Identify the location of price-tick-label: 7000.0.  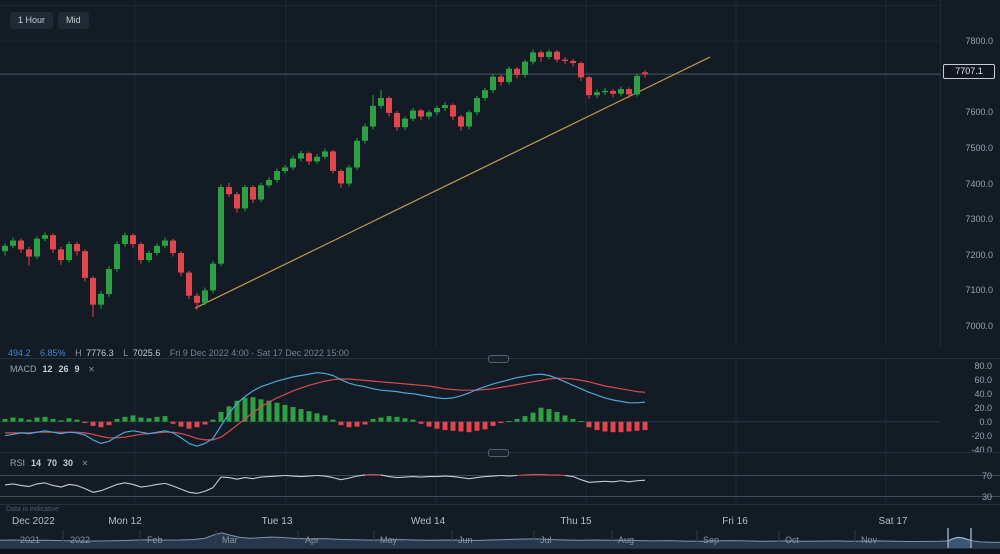
(979, 326).